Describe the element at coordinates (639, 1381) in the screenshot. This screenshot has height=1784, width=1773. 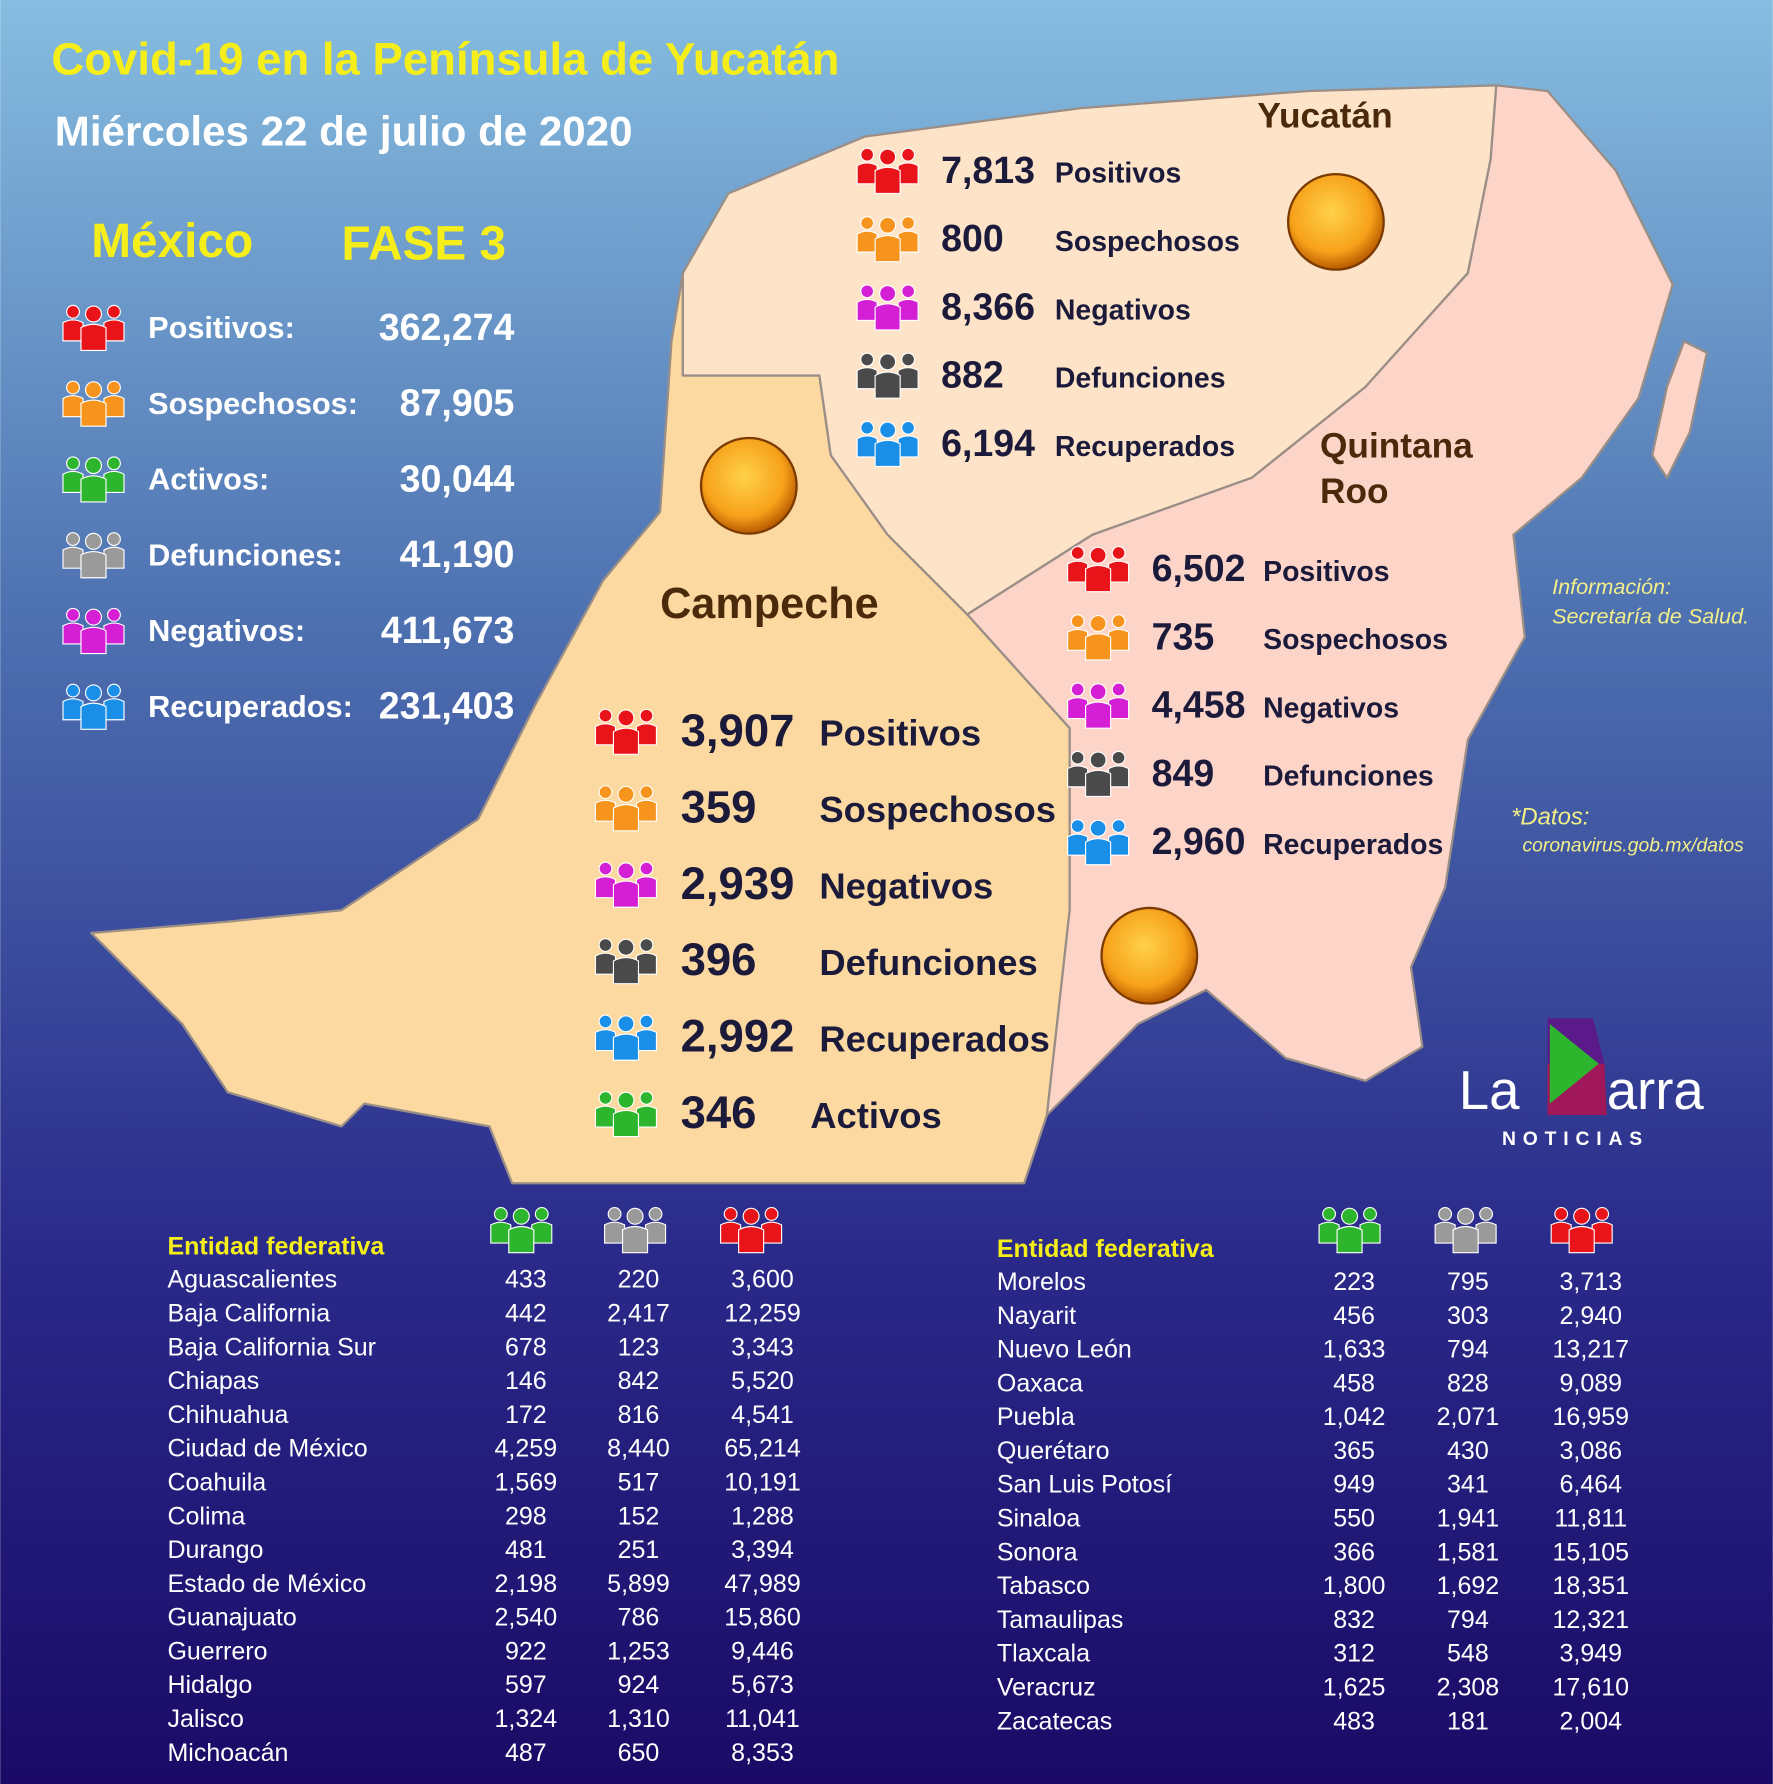
I see `number-cell: 842` at that location.